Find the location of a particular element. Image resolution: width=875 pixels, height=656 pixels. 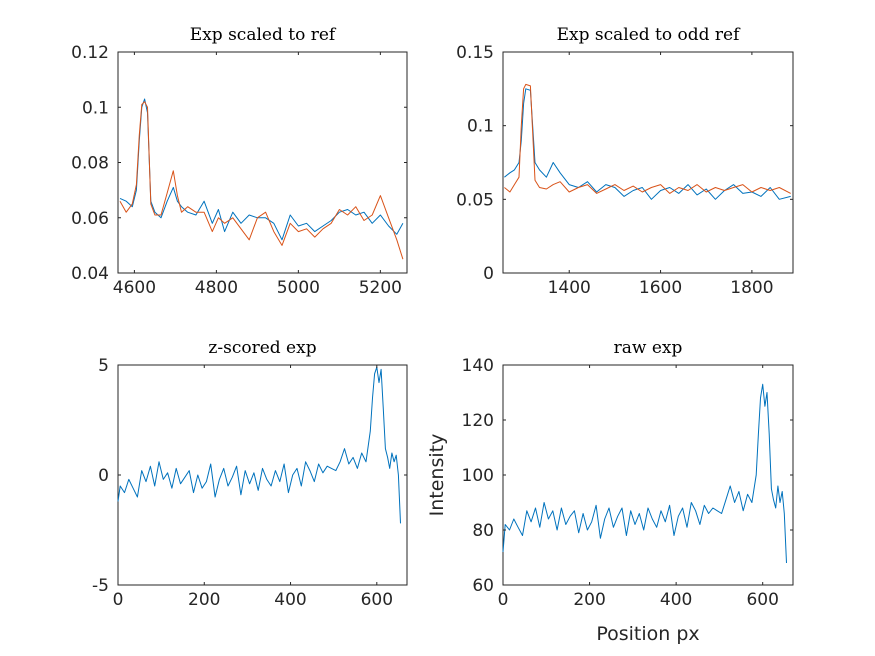

x-tick-label: 5200 is located at coordinates (380, 288).